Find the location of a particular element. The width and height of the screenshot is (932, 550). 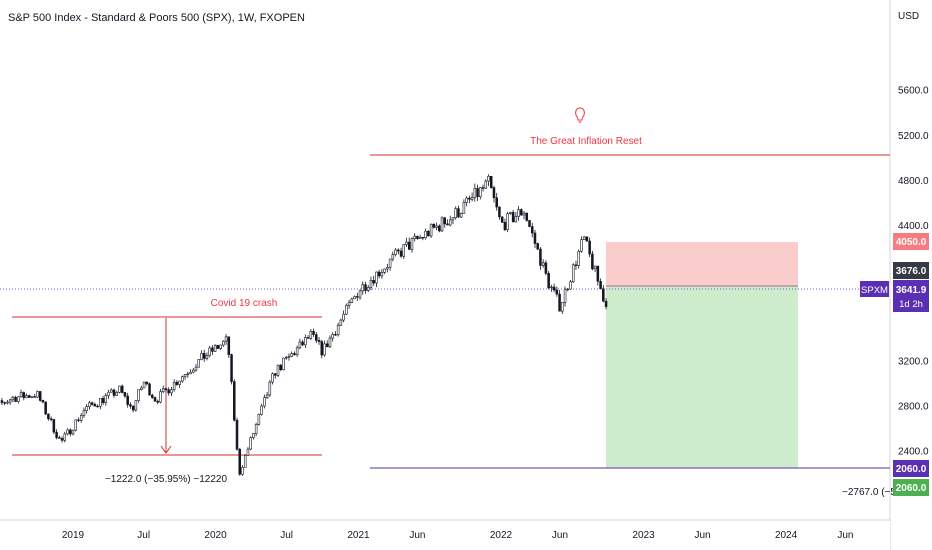

target-price-tag is located at coordinates (911, 468).